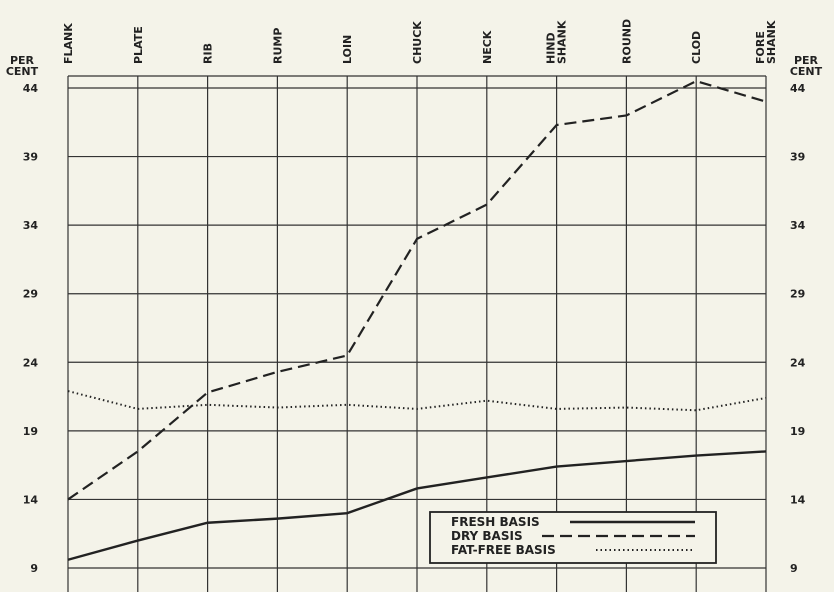 The image size is (834, 592). Describe the element at coordinates (30, 157) in the screenshot. I see `y-tick-label-left: 39` at that location.